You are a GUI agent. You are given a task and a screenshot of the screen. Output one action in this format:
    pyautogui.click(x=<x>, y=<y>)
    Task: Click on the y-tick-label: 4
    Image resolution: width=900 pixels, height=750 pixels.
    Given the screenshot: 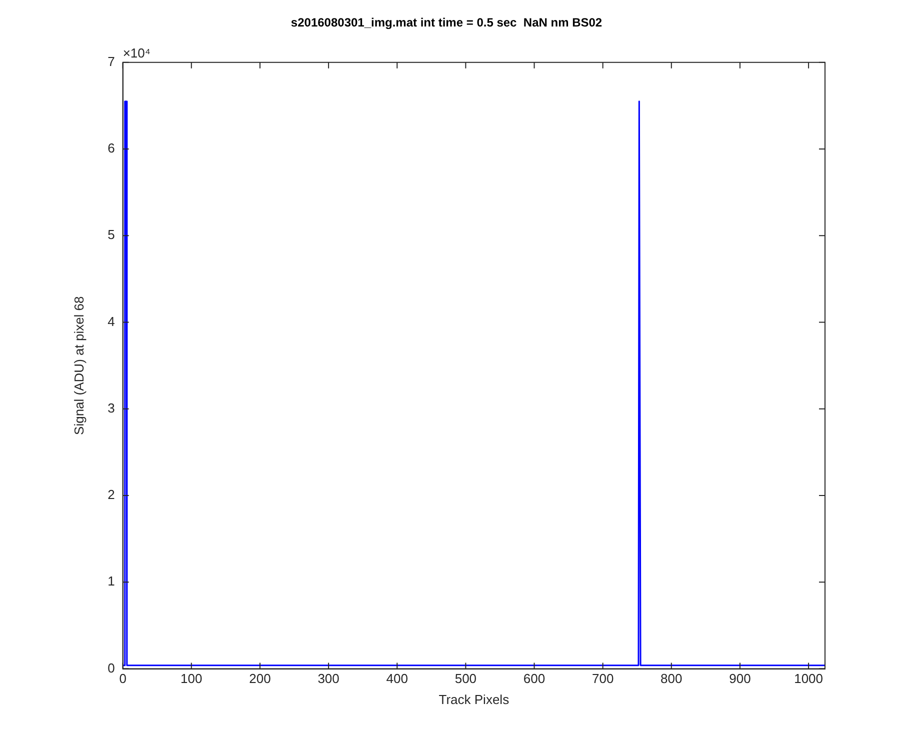 What is the action you would take?
    pyautogui.click(x=111, y=321)
    